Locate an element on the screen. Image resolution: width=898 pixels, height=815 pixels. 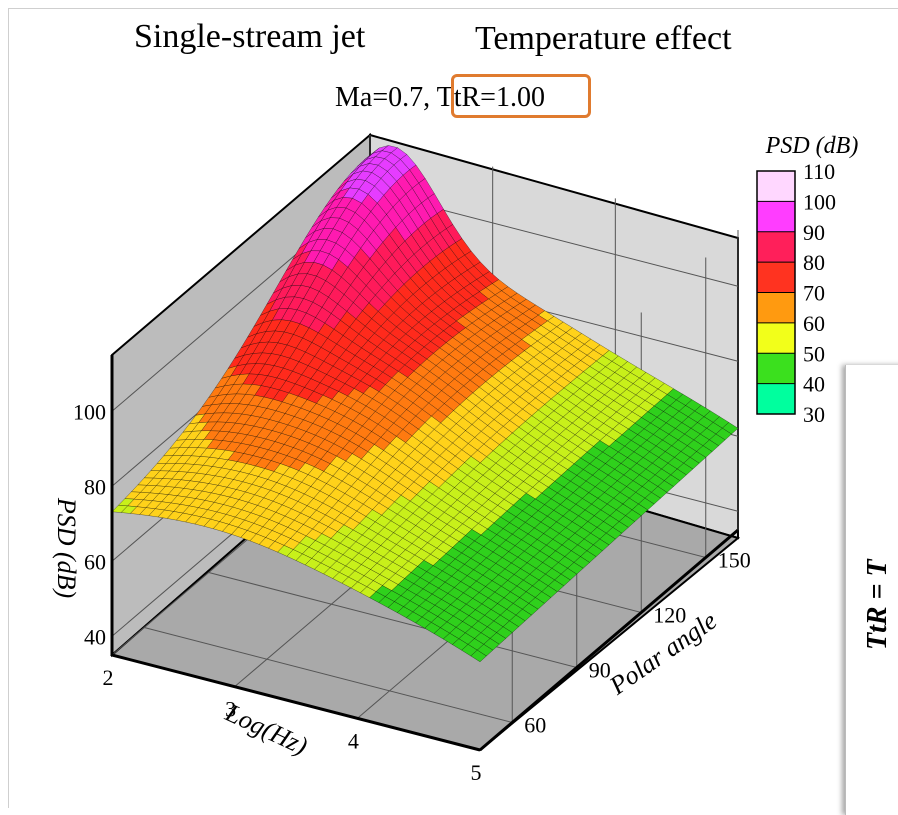
title-right: Temperature effect is located at coordinates (603, 38).